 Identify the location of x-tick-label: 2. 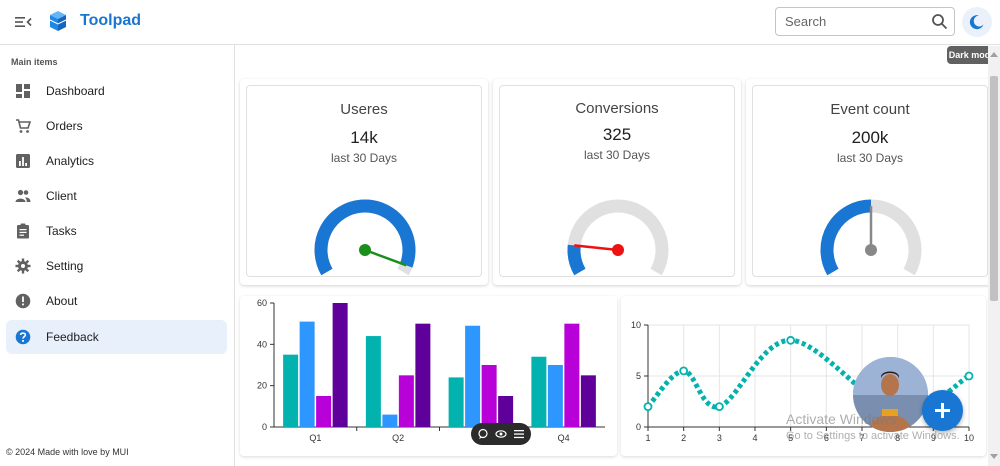
(683, 438).